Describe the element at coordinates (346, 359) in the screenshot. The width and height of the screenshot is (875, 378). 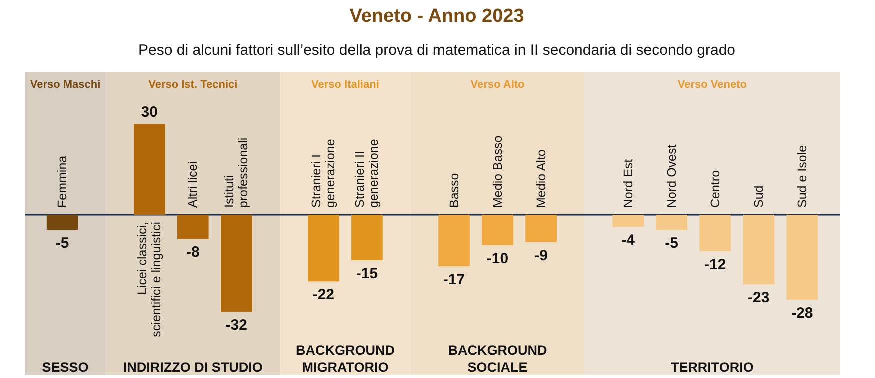
I see `text: BACKGROUND MIGRATORIO` at that location.